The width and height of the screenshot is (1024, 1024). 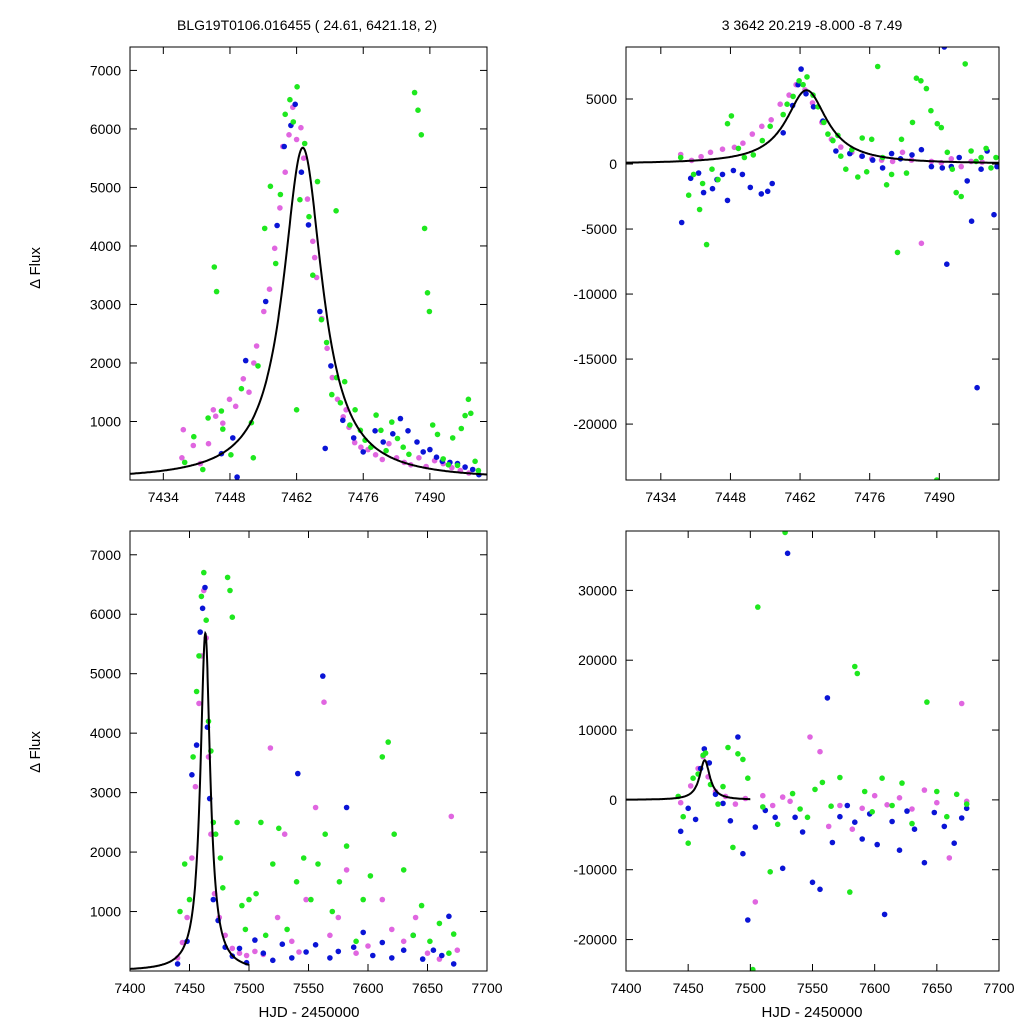 What do you see at coordinates (105, 304) in the screenshot?
I see `y-tick-label: 3000` at bounding box center [105, 304].